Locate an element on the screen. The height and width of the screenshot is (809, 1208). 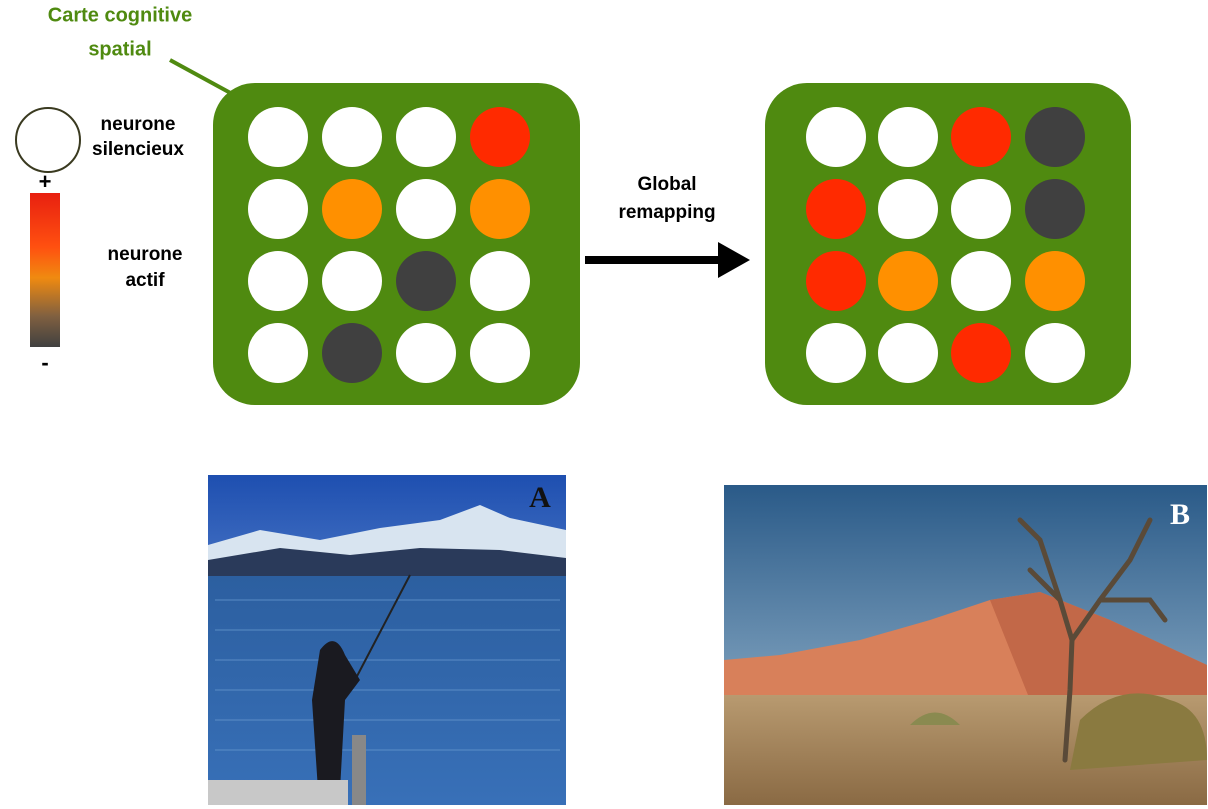
scale-minus: - is located at coordinates (44, 362).